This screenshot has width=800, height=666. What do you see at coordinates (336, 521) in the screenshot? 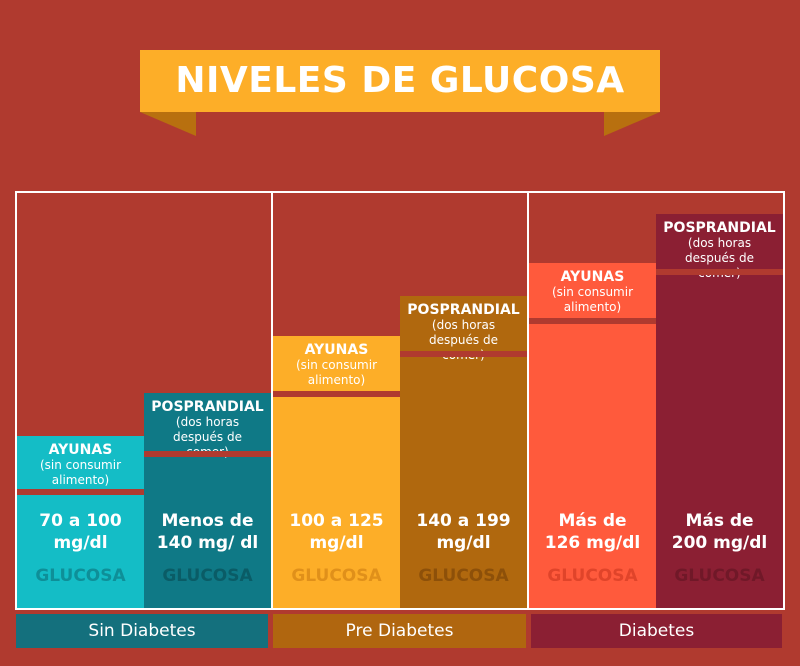
I see `bar-value-line1: 100 a 125` at bounding box center [336, 521].